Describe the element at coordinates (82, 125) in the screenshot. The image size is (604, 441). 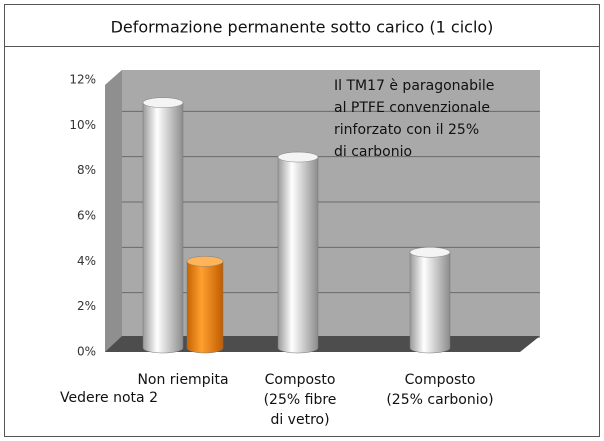
I see `y-tick-label: 10%` at that location.